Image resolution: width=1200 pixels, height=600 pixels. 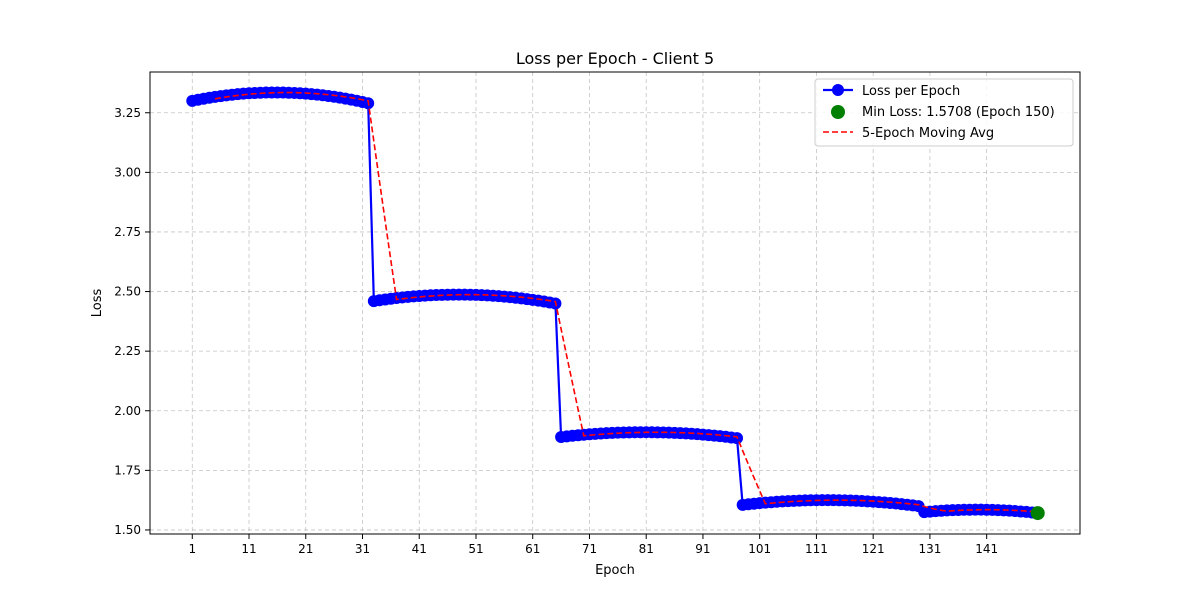 What do you see at coordinates (928, 133) in the screenshot?
I see `legend-ma-label: 5-Epoch Moving Avg` at bounding box center [928, 133].